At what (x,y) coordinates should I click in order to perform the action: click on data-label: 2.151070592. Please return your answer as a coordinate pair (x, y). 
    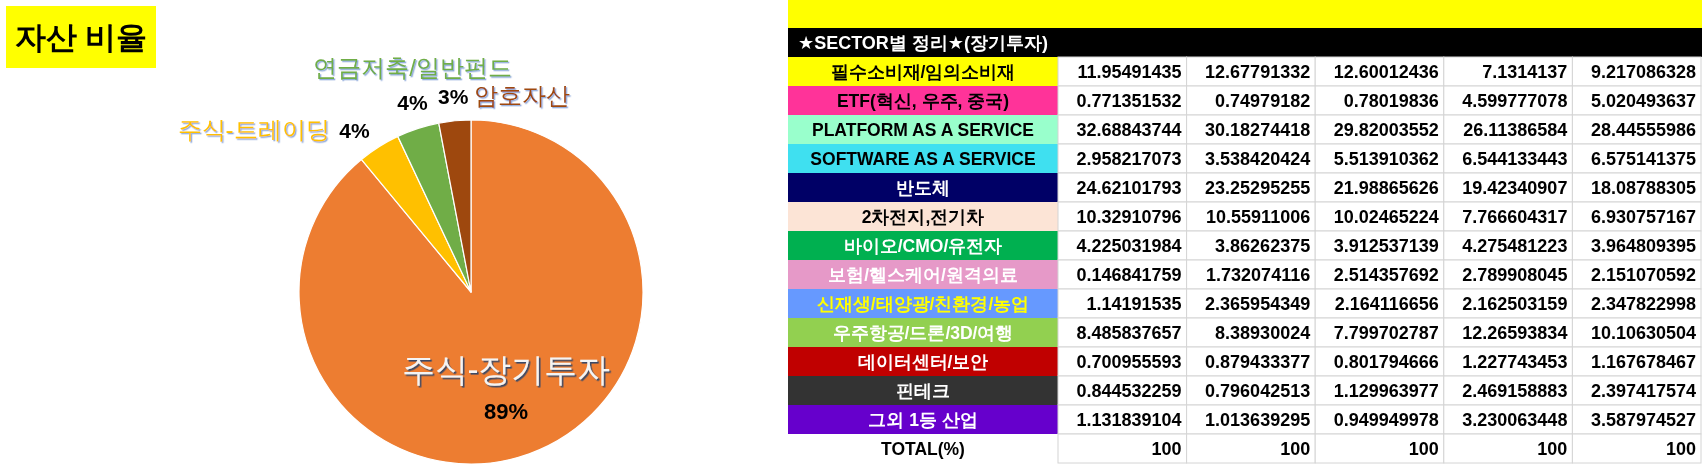
    Looking at the image, I should click on (1643, 275).